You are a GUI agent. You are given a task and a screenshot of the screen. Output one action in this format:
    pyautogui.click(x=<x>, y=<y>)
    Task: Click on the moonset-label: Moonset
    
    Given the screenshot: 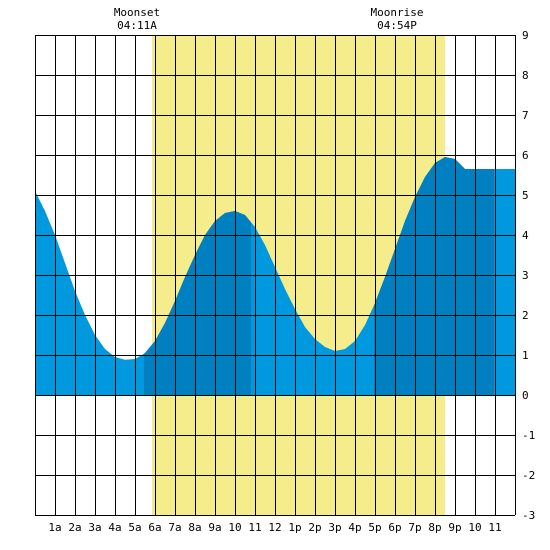 What is the action you would take?
    pyautogui.click(x=137, y=12)
    